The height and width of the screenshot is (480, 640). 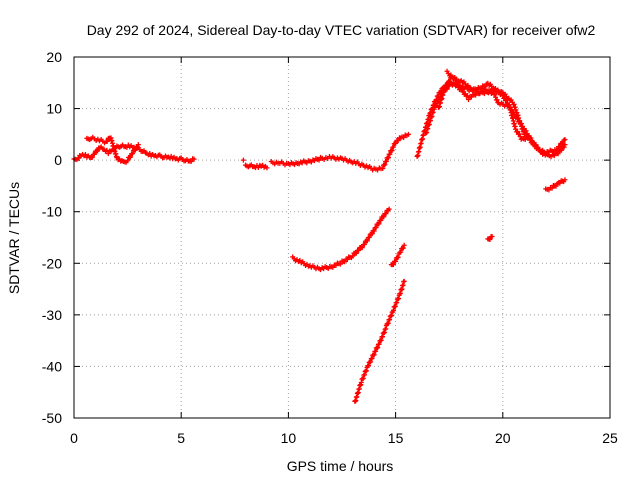 I want to click on x-axis-label: GPS time / hours, so click(x=340, y=466).